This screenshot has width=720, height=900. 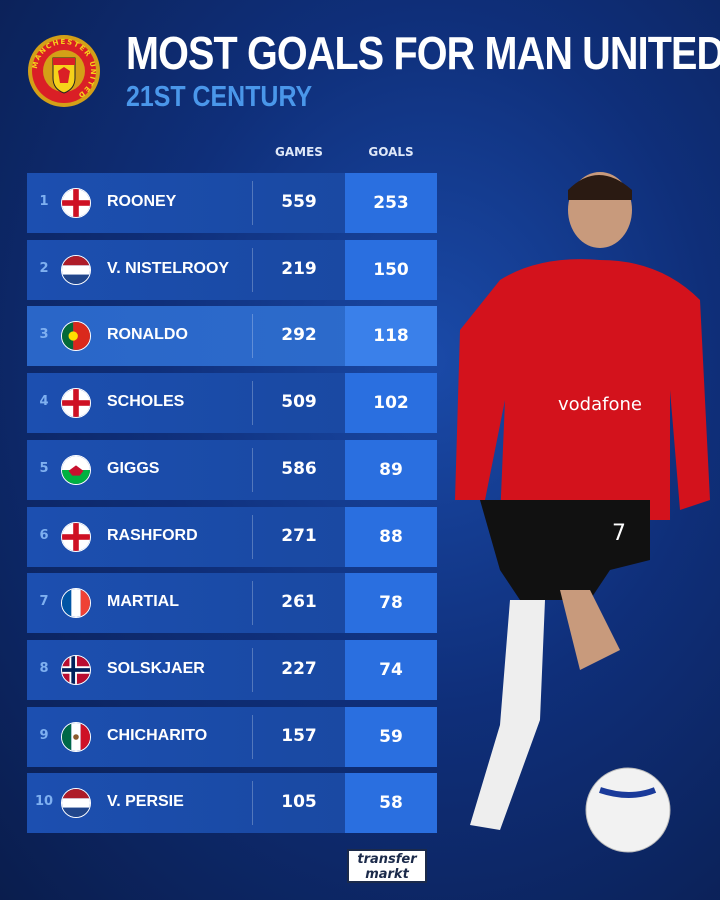 I want to click on games-value: 271, so click(x=299, y=535).